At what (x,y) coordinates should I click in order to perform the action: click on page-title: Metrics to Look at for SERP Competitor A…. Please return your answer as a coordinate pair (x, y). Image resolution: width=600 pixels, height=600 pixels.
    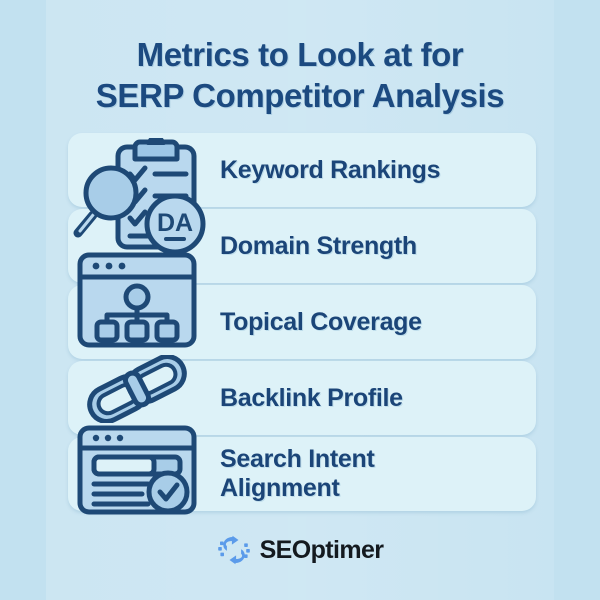
    Looking at the image, I should click on (300, 75).